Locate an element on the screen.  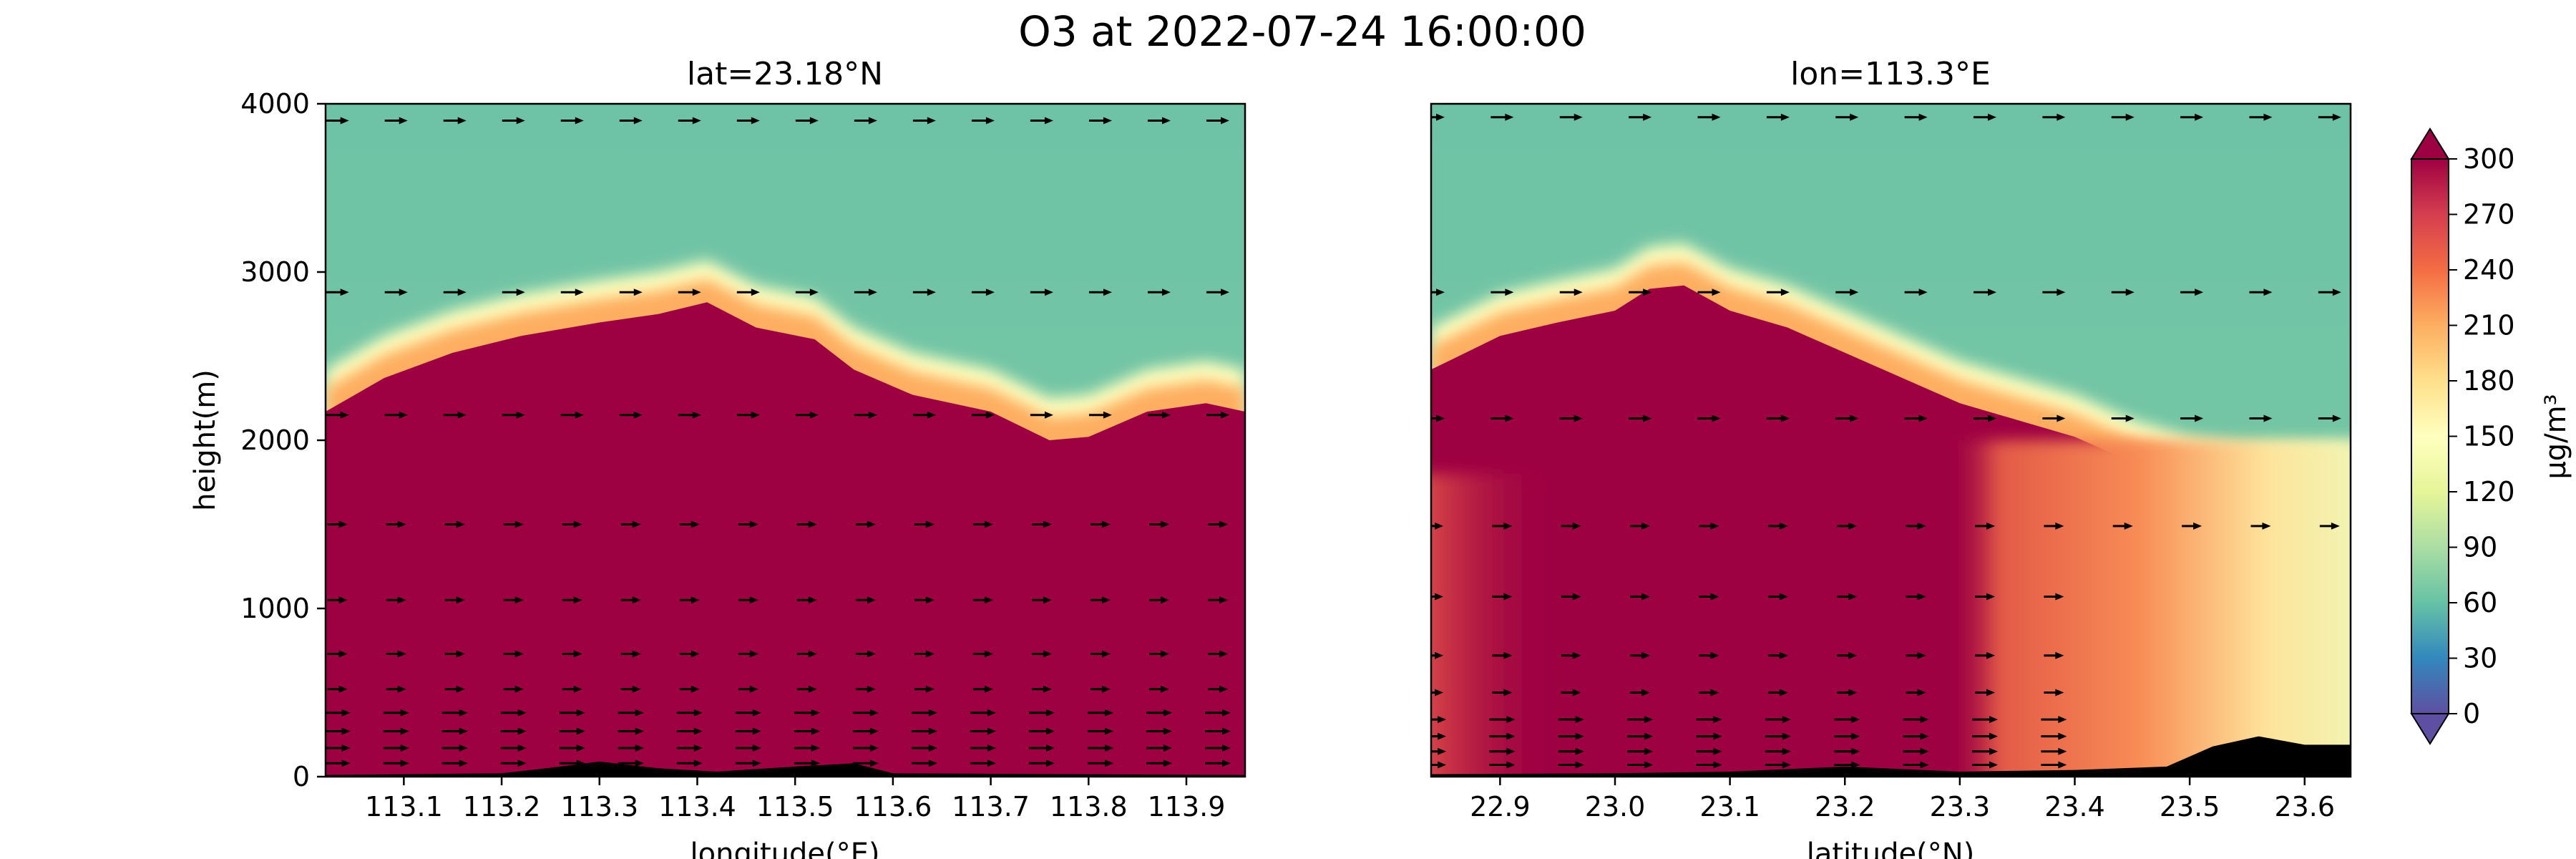
colorbar-tick-label: 180 is located at coordinates (2489, 381).